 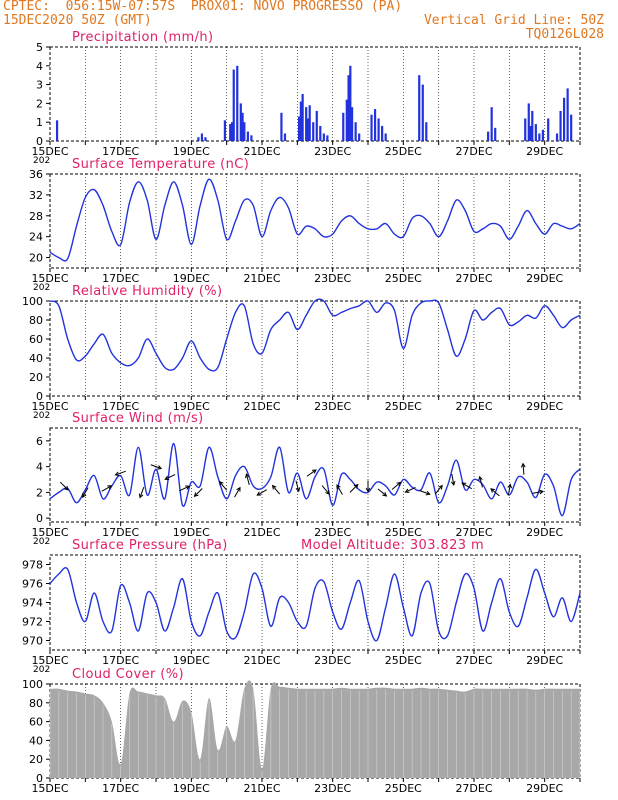 I want to click on rh-xlabel: 21DEC, so click(x=261, y=406).